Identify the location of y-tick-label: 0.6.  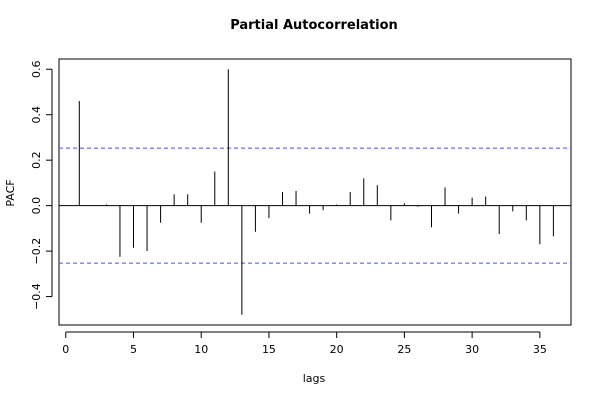
(36, 69).